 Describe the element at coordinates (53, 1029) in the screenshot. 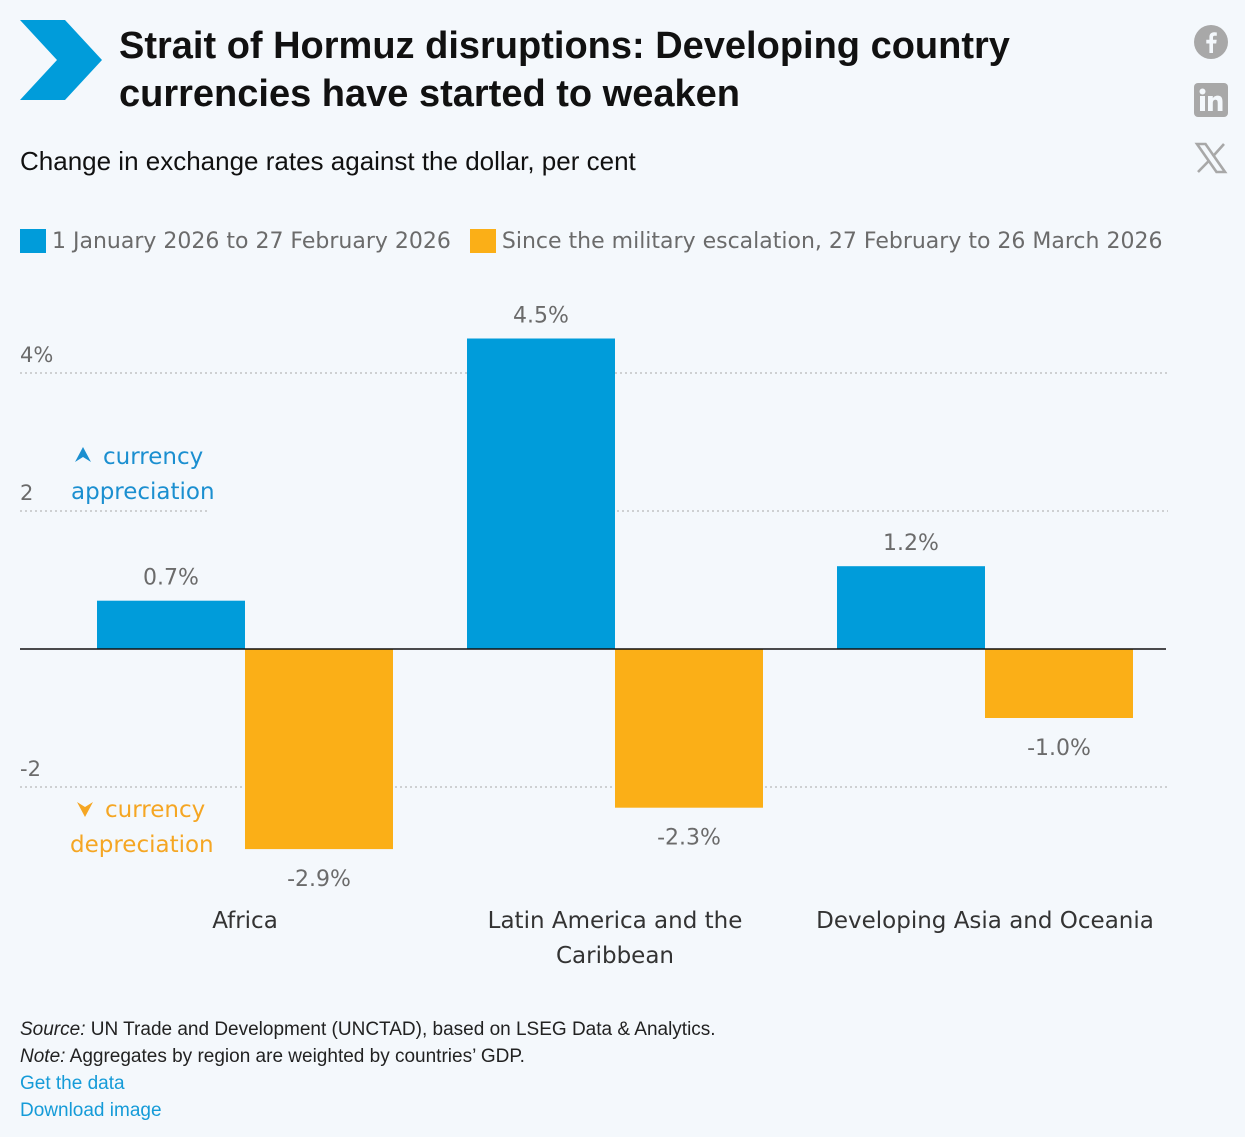

I see `source-label: Source:` at that location.